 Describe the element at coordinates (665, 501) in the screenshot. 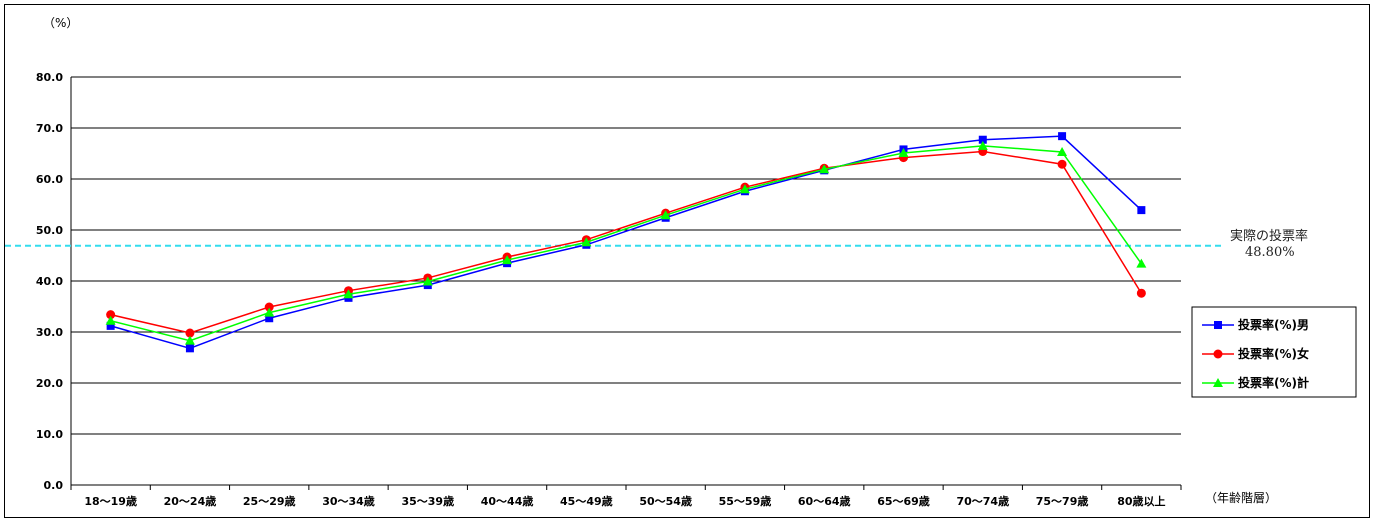

I see `x-tick-label: 50～54歳` at that location.